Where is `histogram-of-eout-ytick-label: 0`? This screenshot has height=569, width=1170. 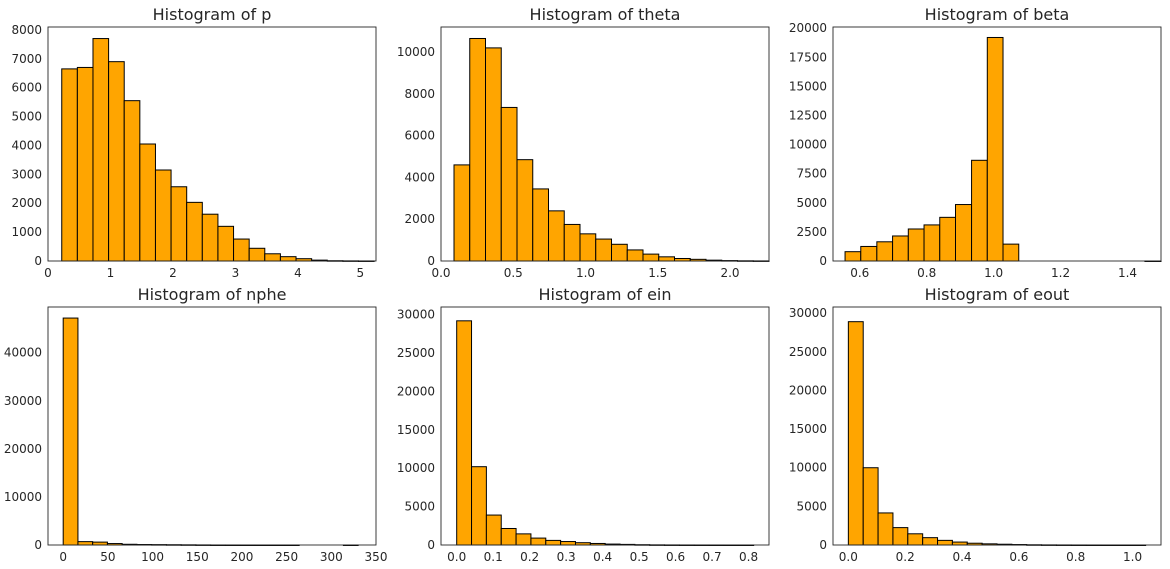
histogram-of-eout-ytick-label: 0 is located at coordinates (823, 545).